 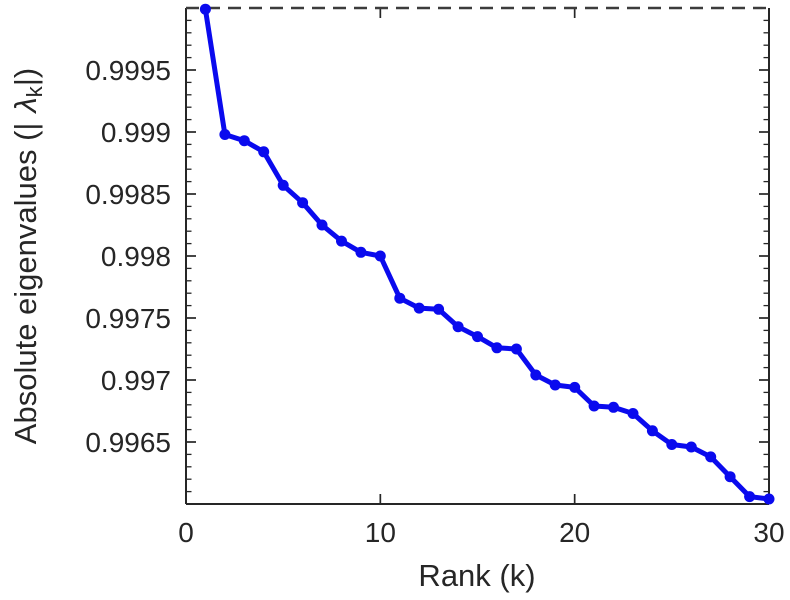 I want to click on y-tick-label: 0.9975, so click(x=128, y=318).